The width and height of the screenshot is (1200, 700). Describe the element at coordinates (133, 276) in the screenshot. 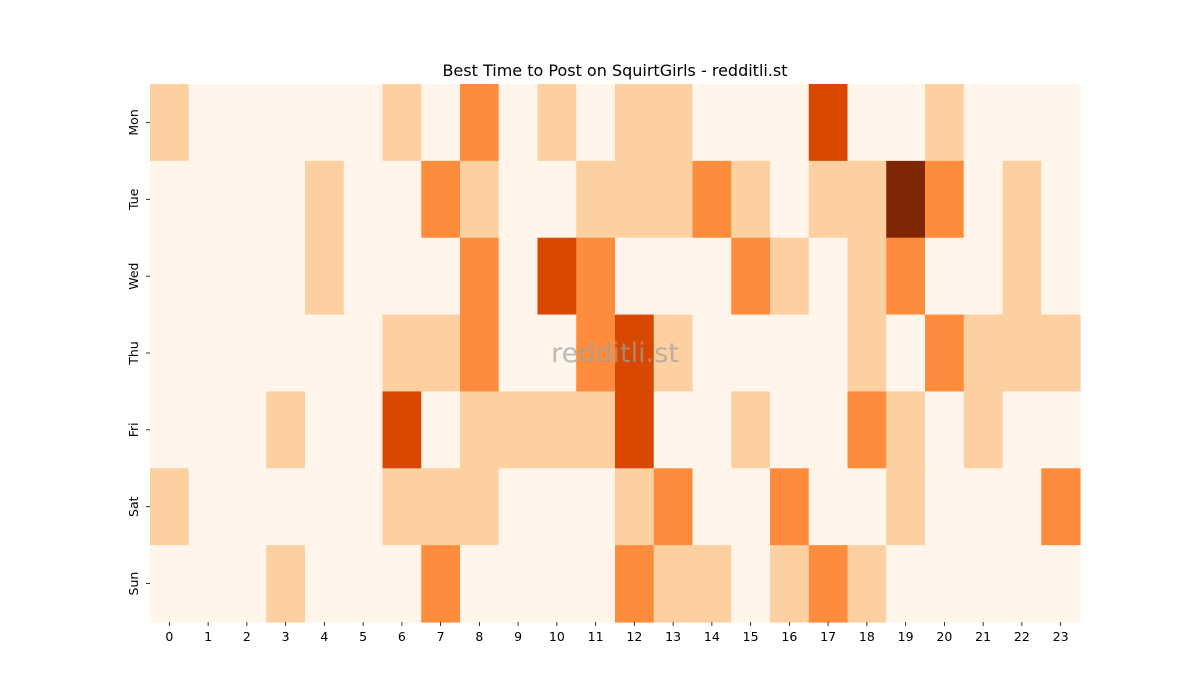

I see `y-tick-label: Wed` at that location.